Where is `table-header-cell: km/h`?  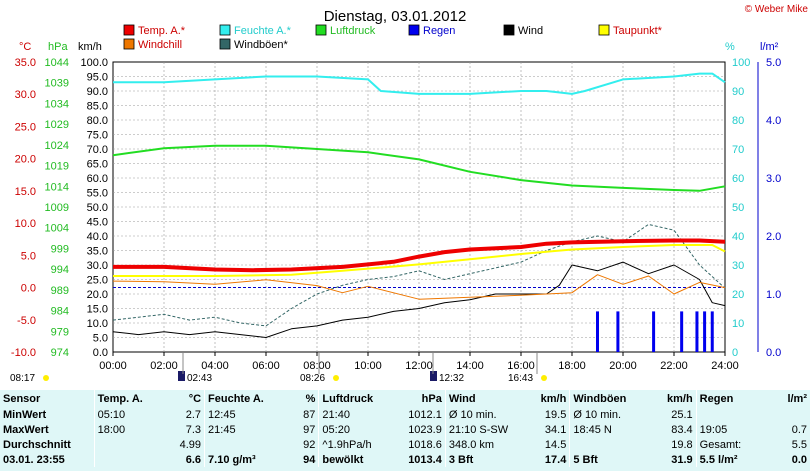
table-header-cell: km/h is located at coordinates (553, 398).